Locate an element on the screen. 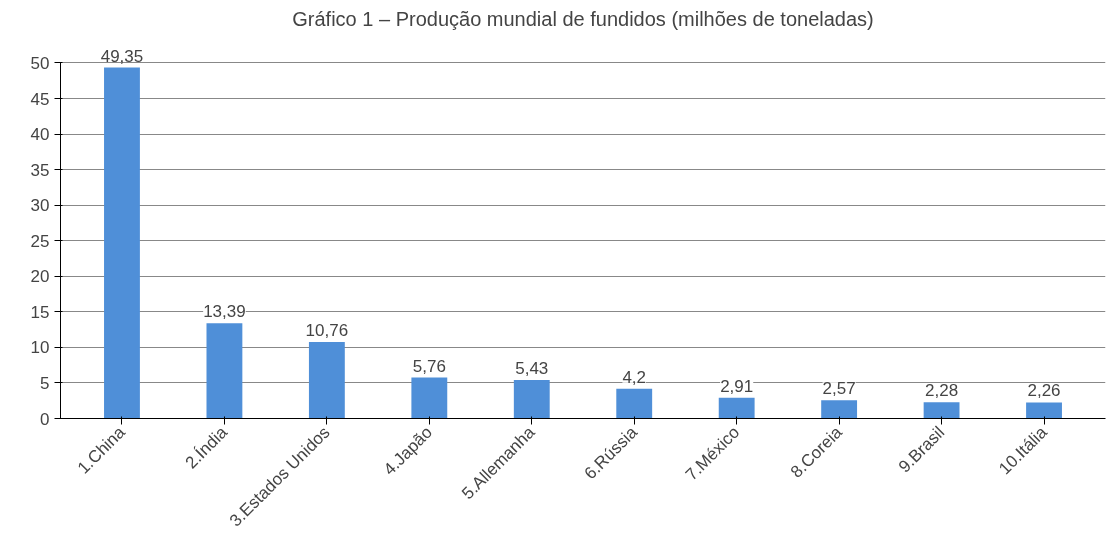 Image resolution: width=1116 pixels, height=545 pixels. y-tick-label: 35 is located at coordinates (40, 170).